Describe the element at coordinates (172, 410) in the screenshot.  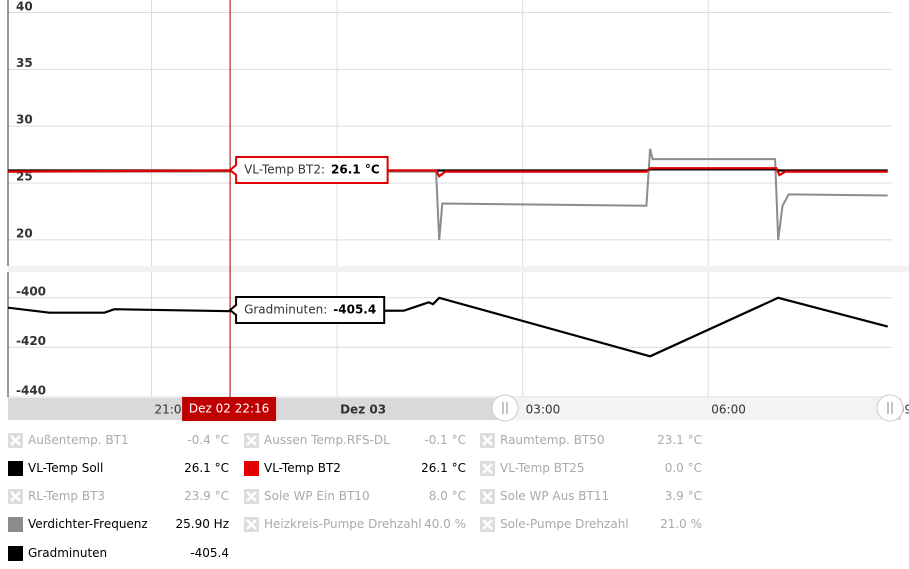
I see `x-tick-label: 21:00` at that location.